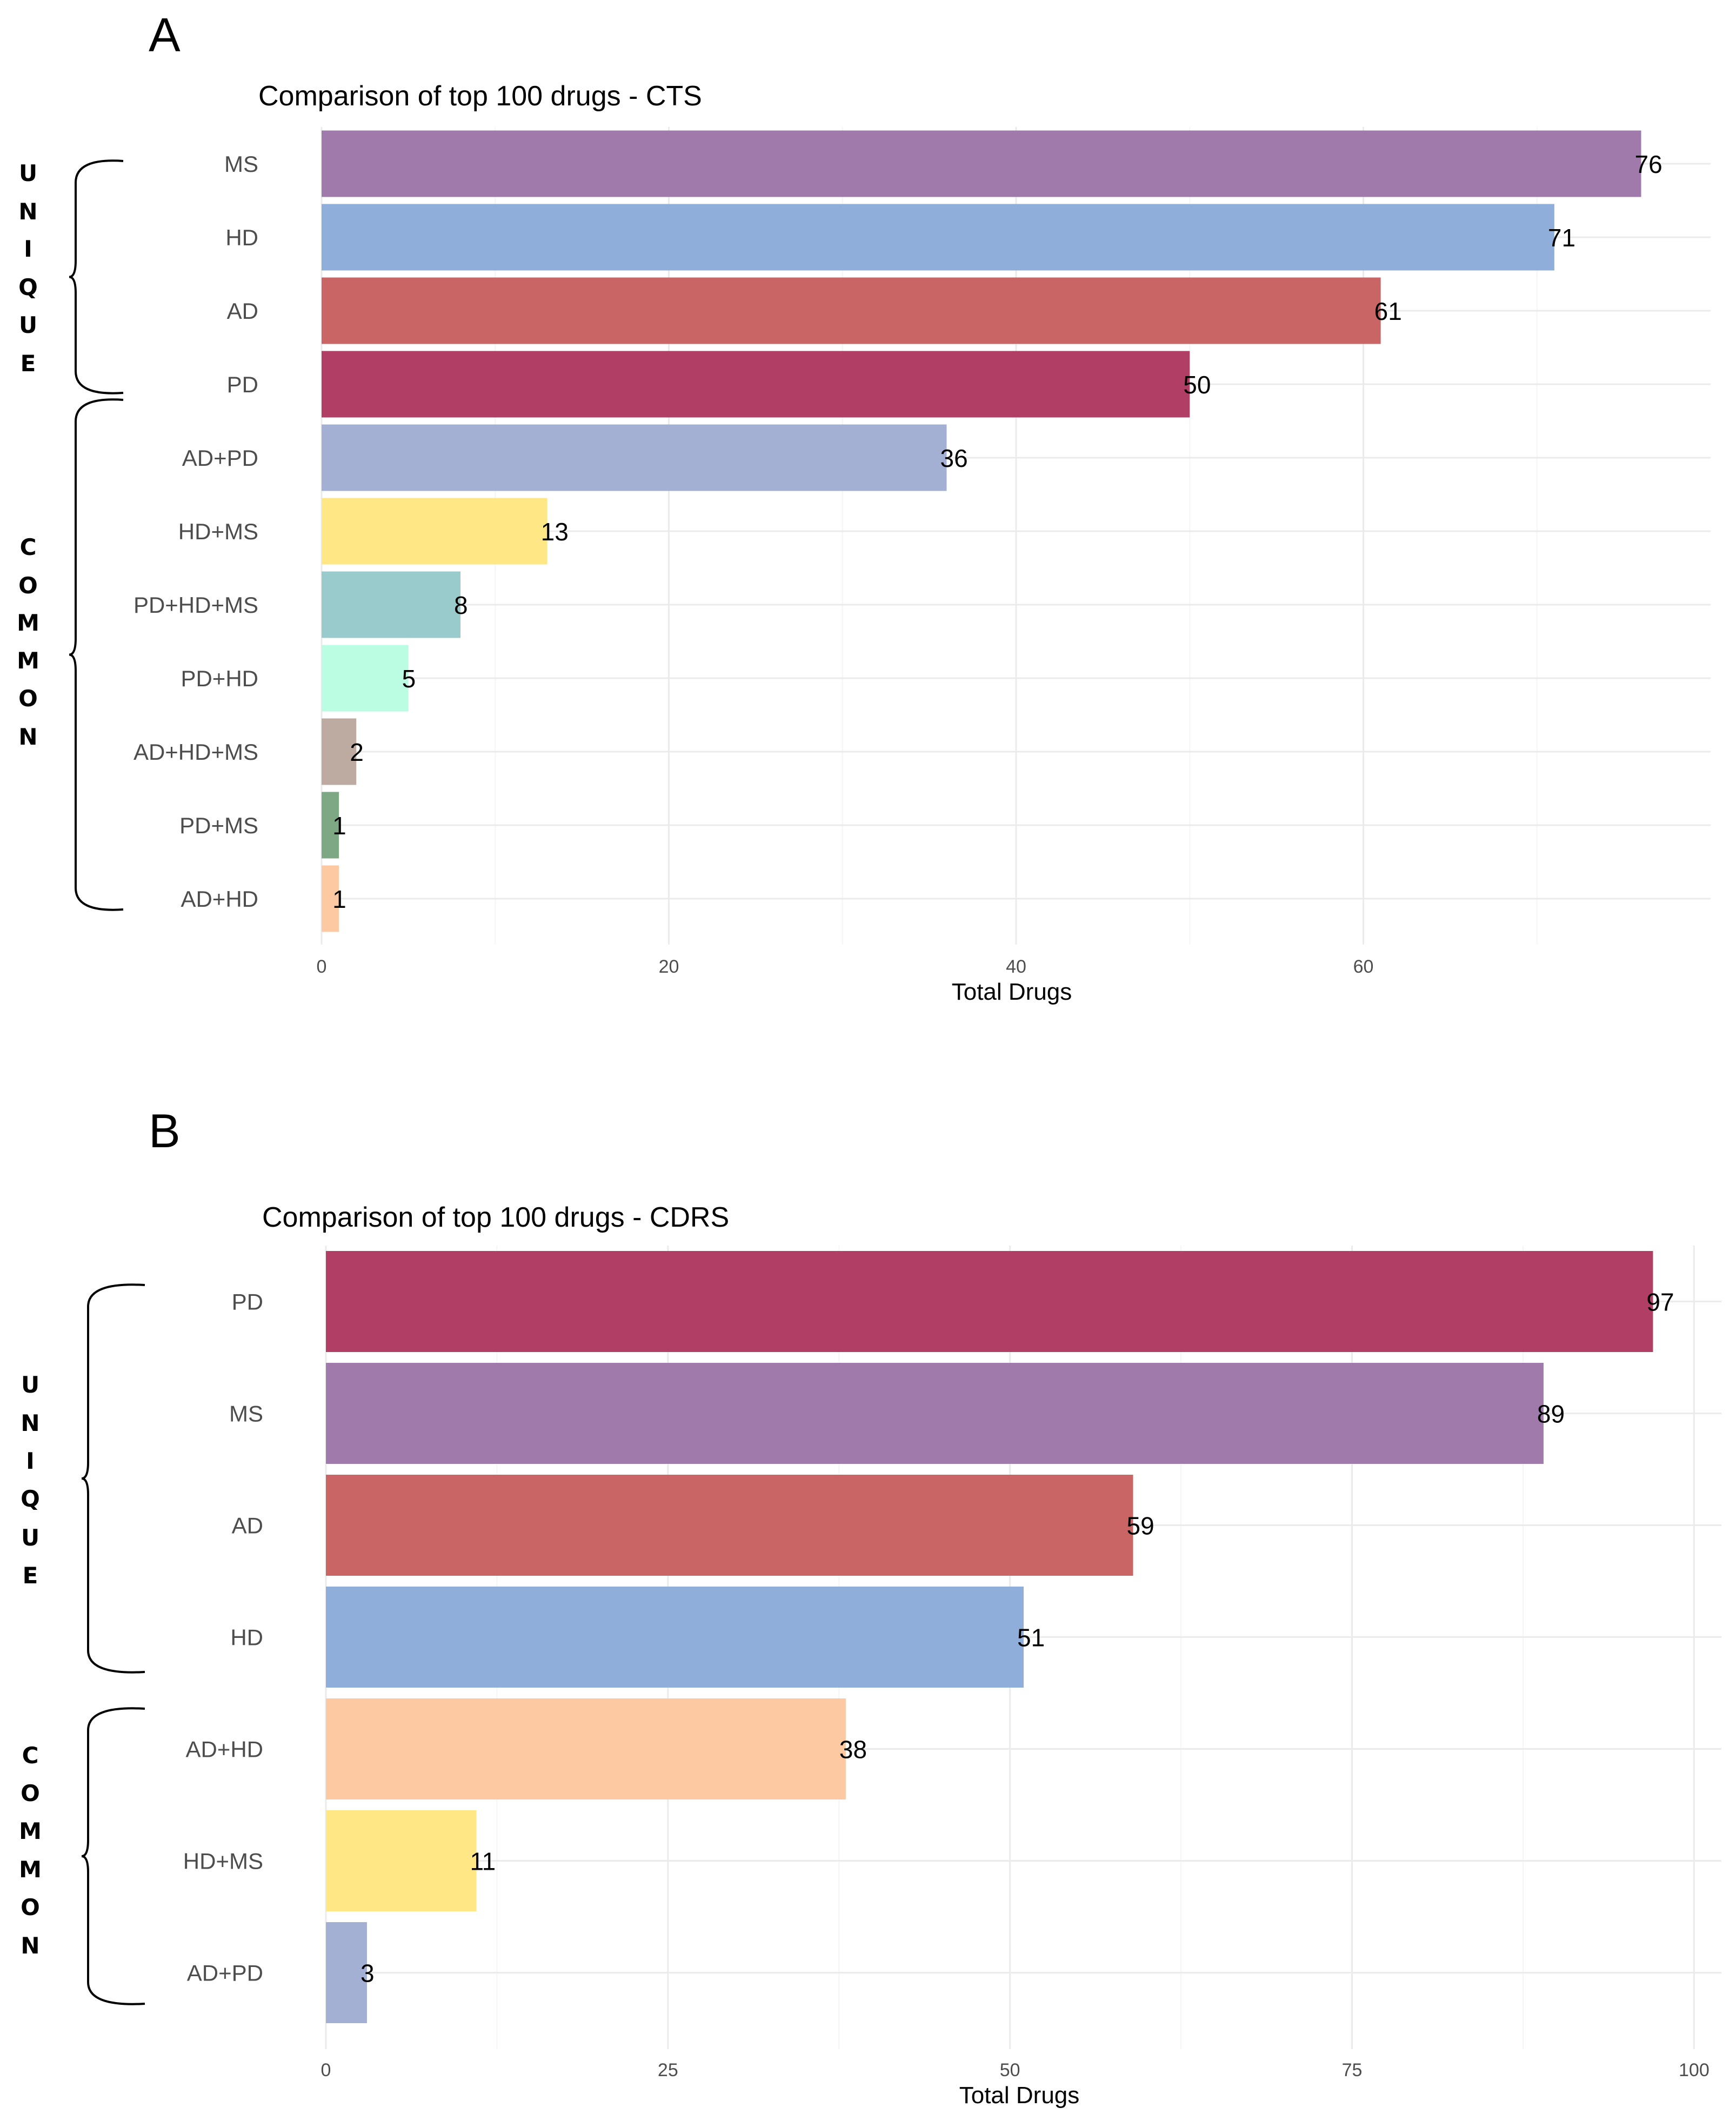  Describe the element at coordinates (1016, 966) in the screenshot. I see `x-tick-label: 40` at that location.